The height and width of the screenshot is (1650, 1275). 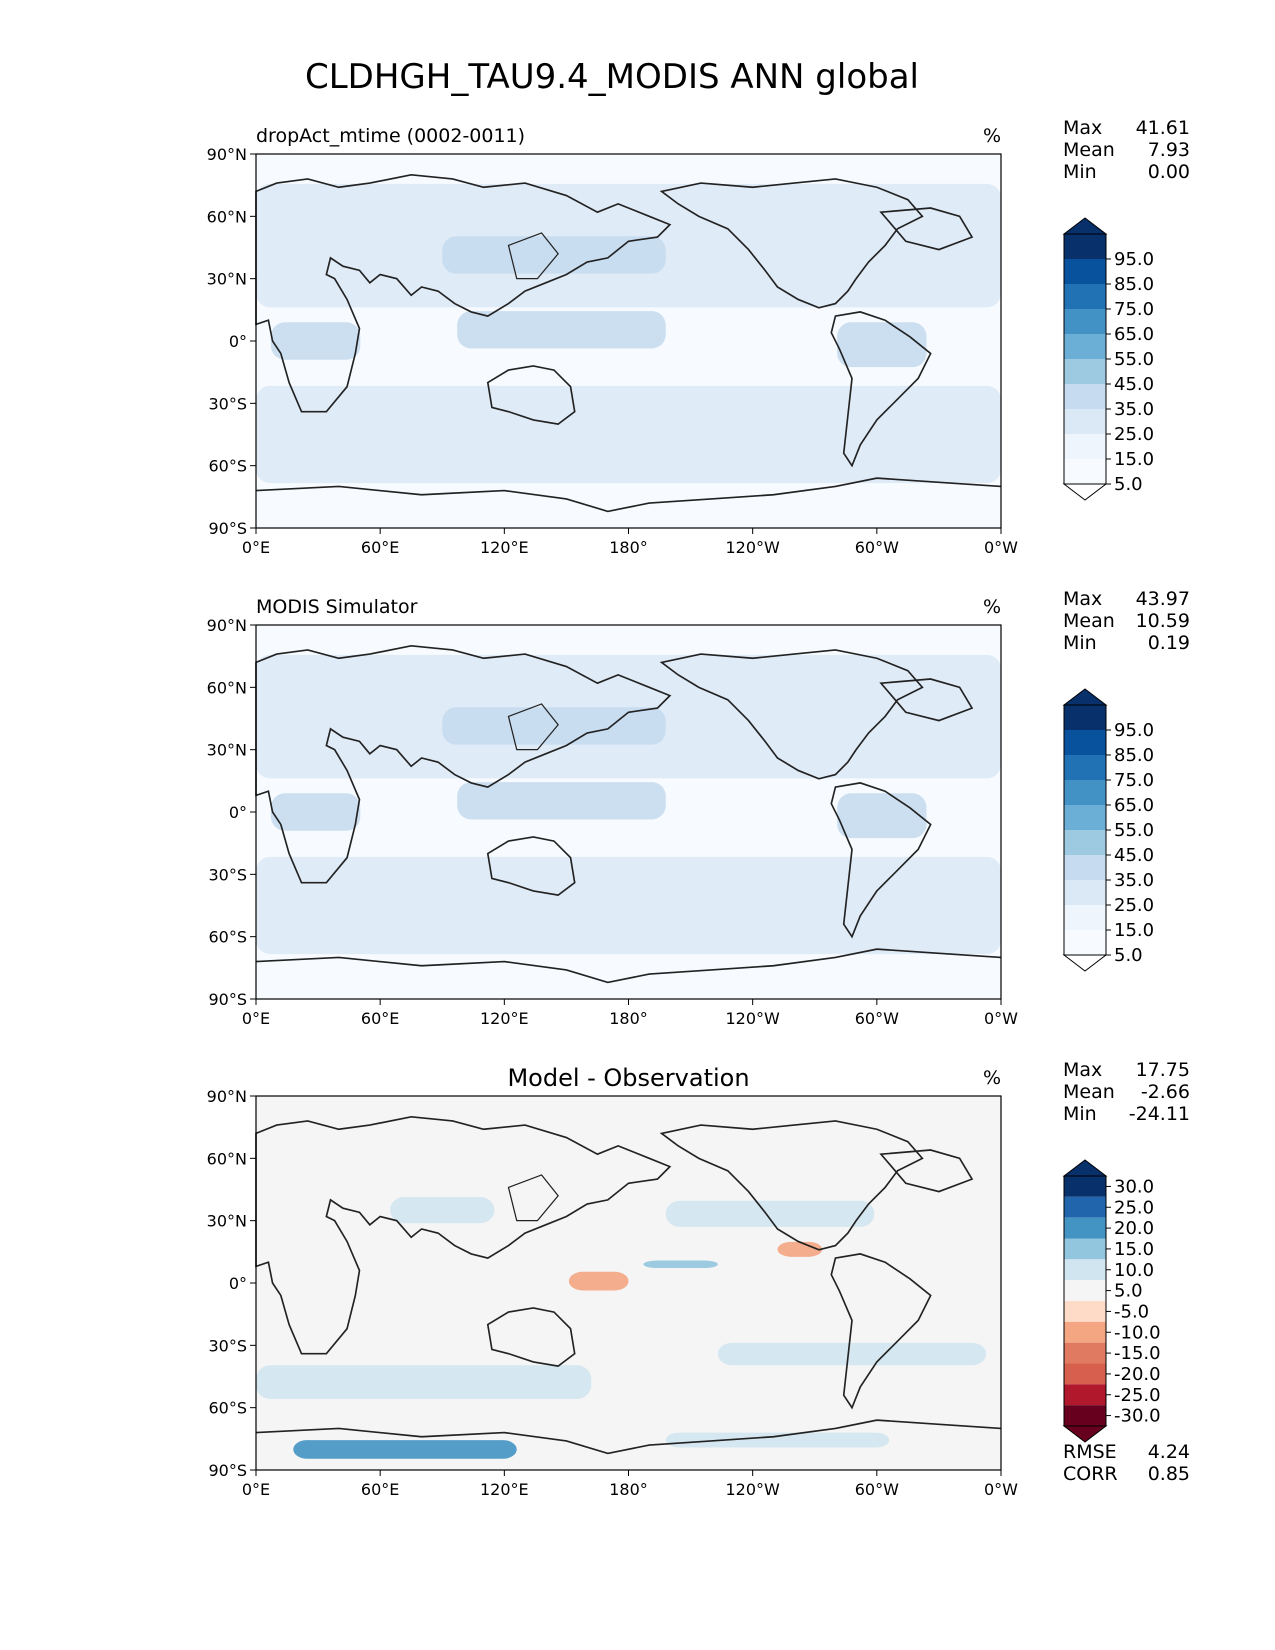 What do you see at coordinates (1137, 1332) in the screenshot?
I see `colorbar-tick-label: -10.0` at bounding box center [1137, 1332].